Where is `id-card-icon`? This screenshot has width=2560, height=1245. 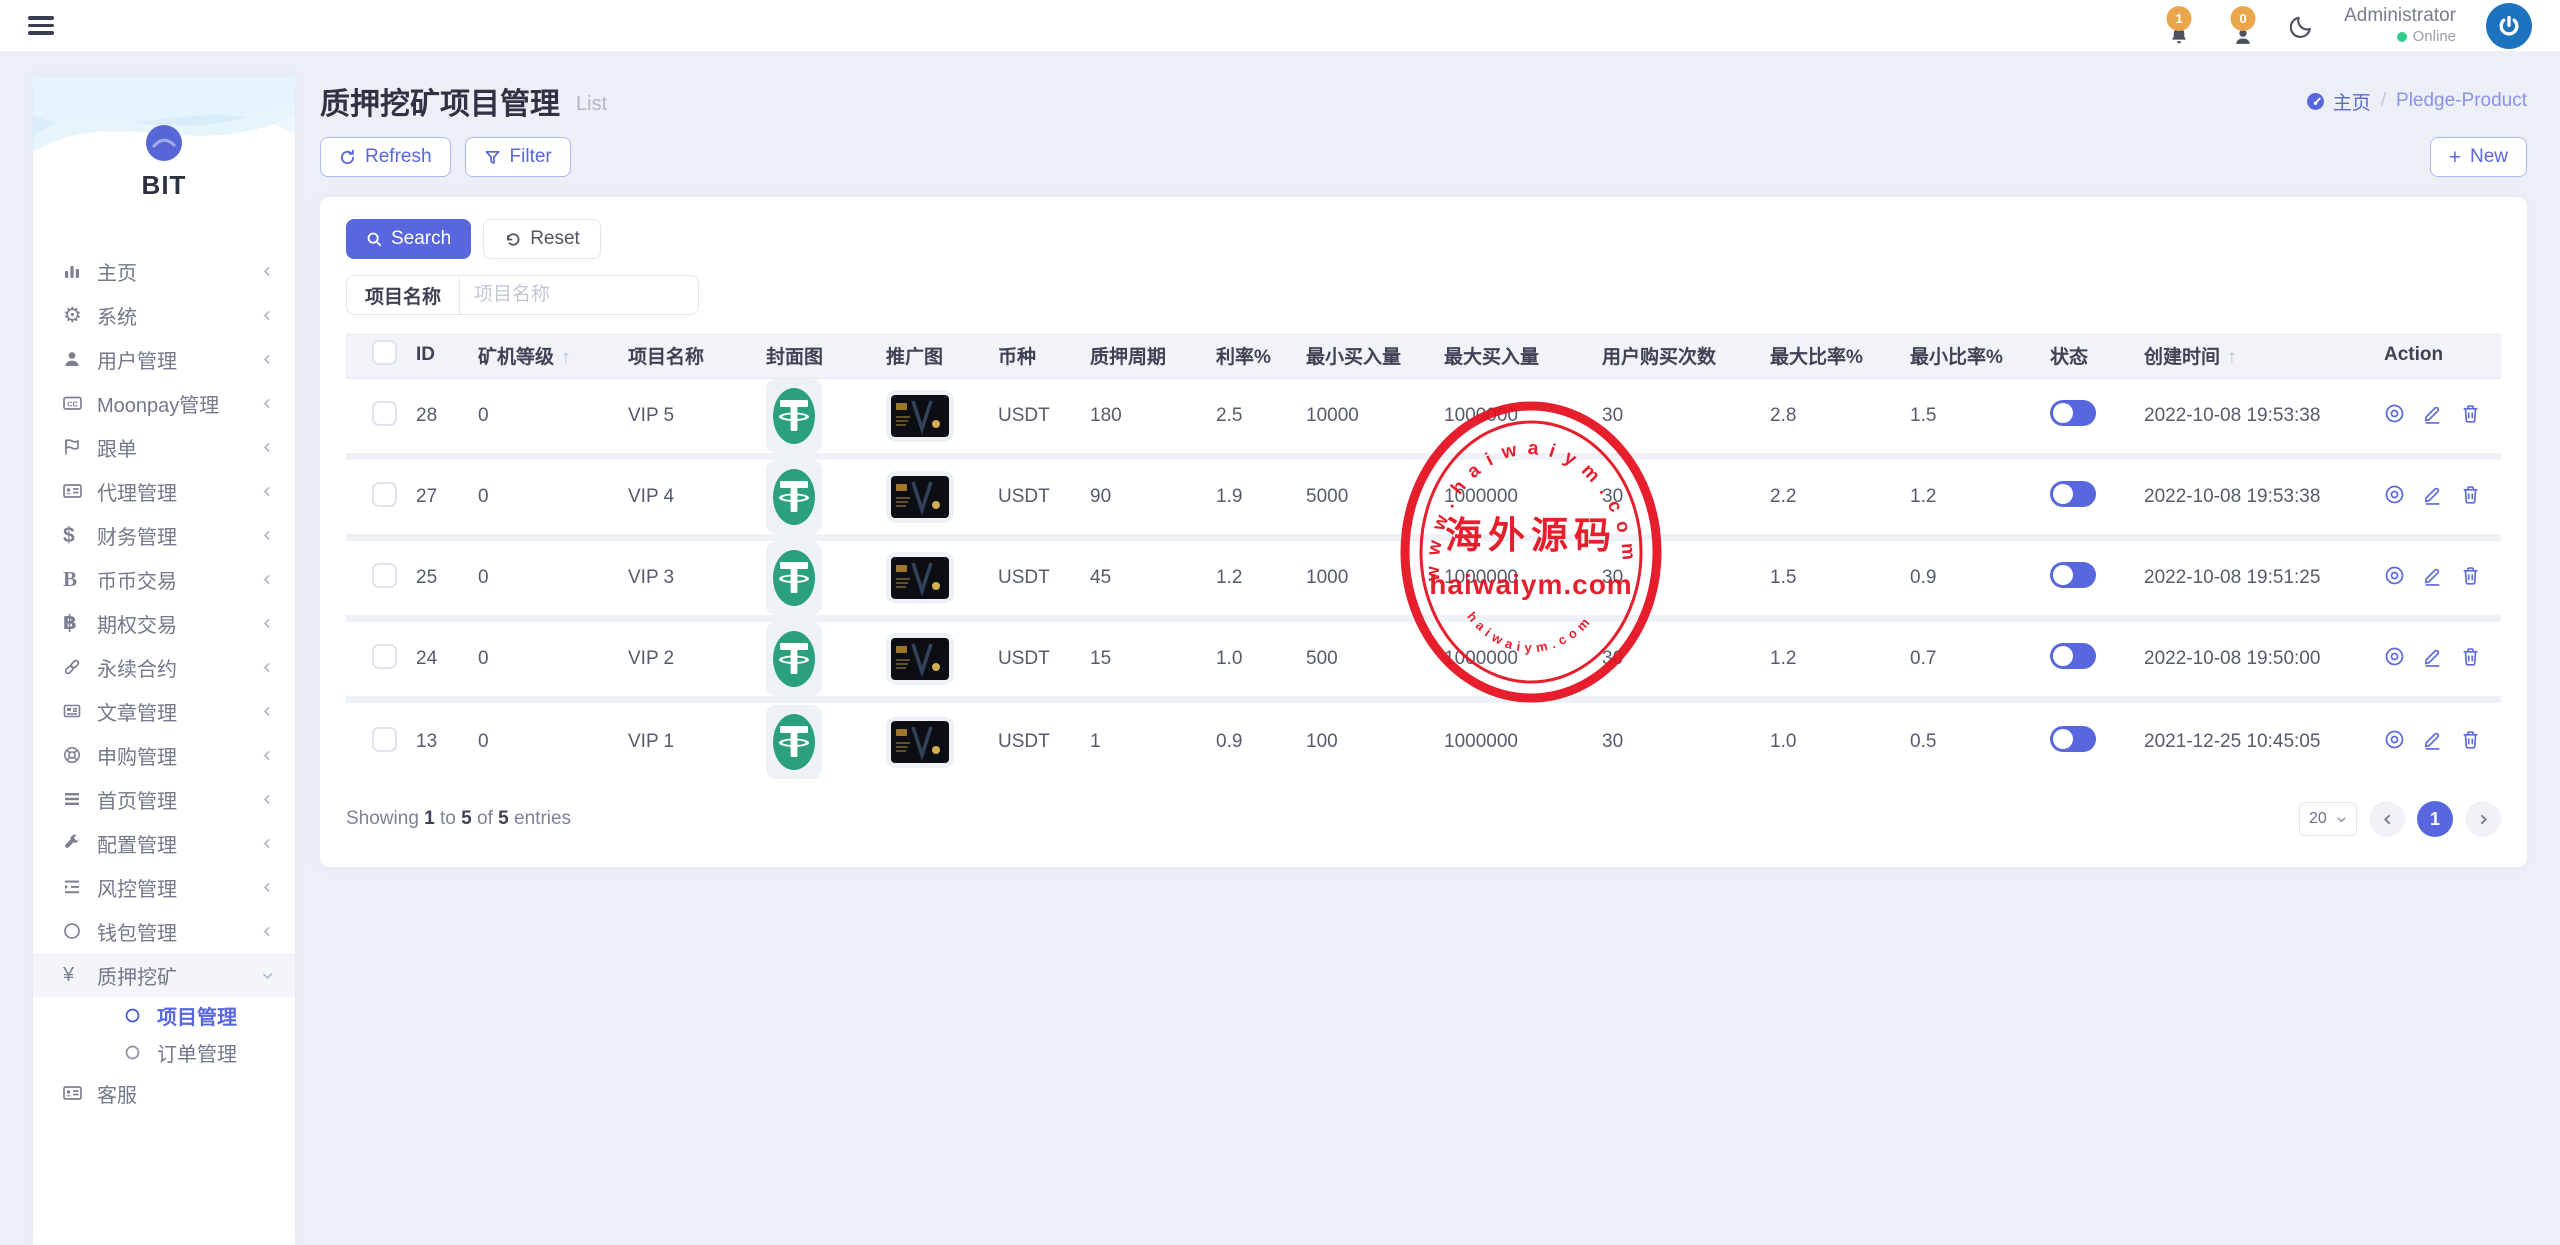
id-card-icon is located at coordinates (80, 1093).